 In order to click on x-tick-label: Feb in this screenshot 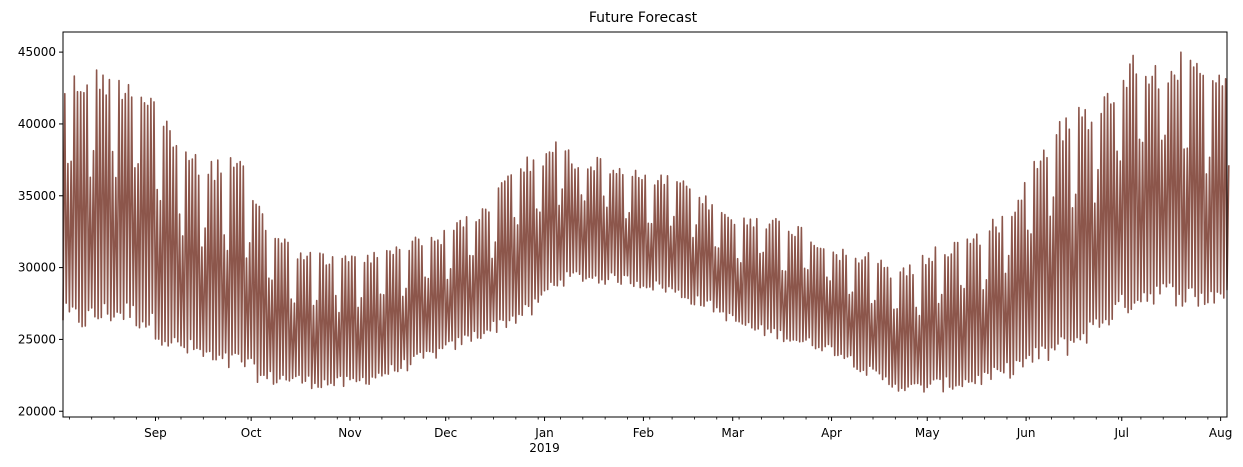, I will do `click(643, 433)`.